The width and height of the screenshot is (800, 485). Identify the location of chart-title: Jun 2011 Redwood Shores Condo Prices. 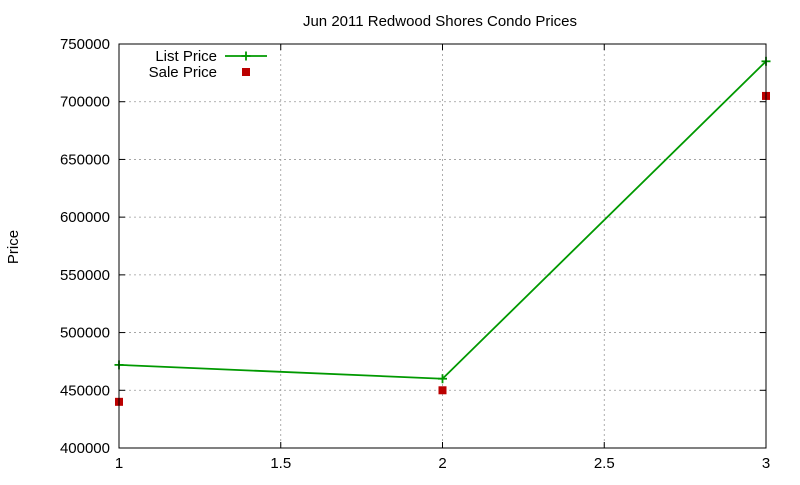
(440, 21).